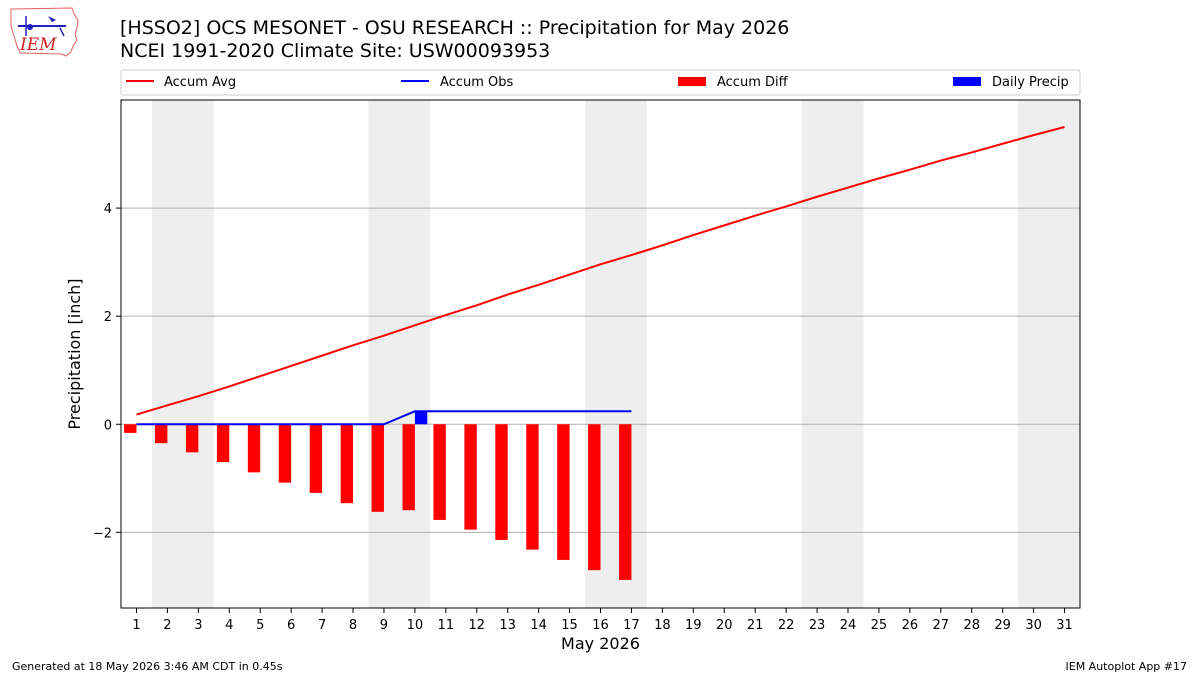  I want to click on x-tick-label: 23, so click(817, 625).